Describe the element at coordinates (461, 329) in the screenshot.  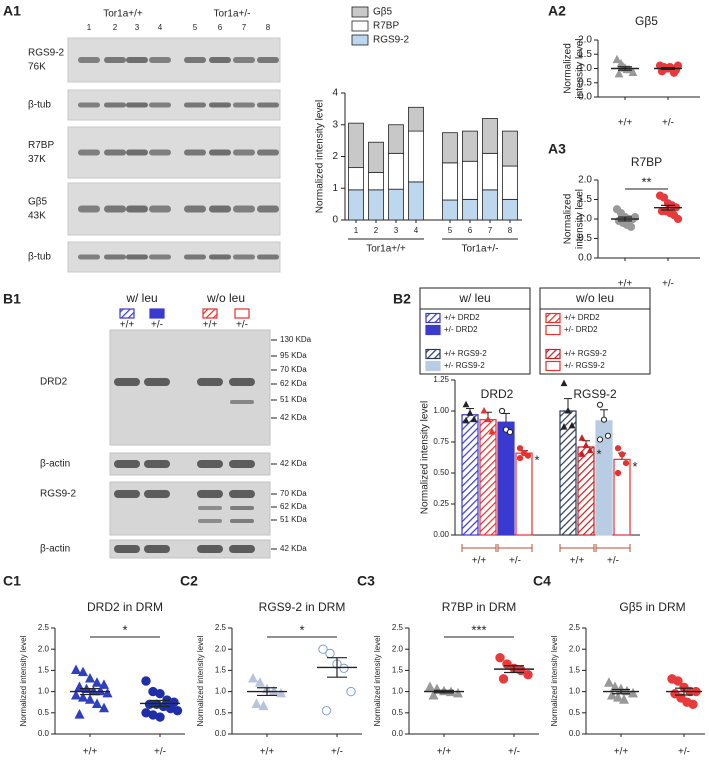
I see `legend-label: +/- DRD2` at that location.